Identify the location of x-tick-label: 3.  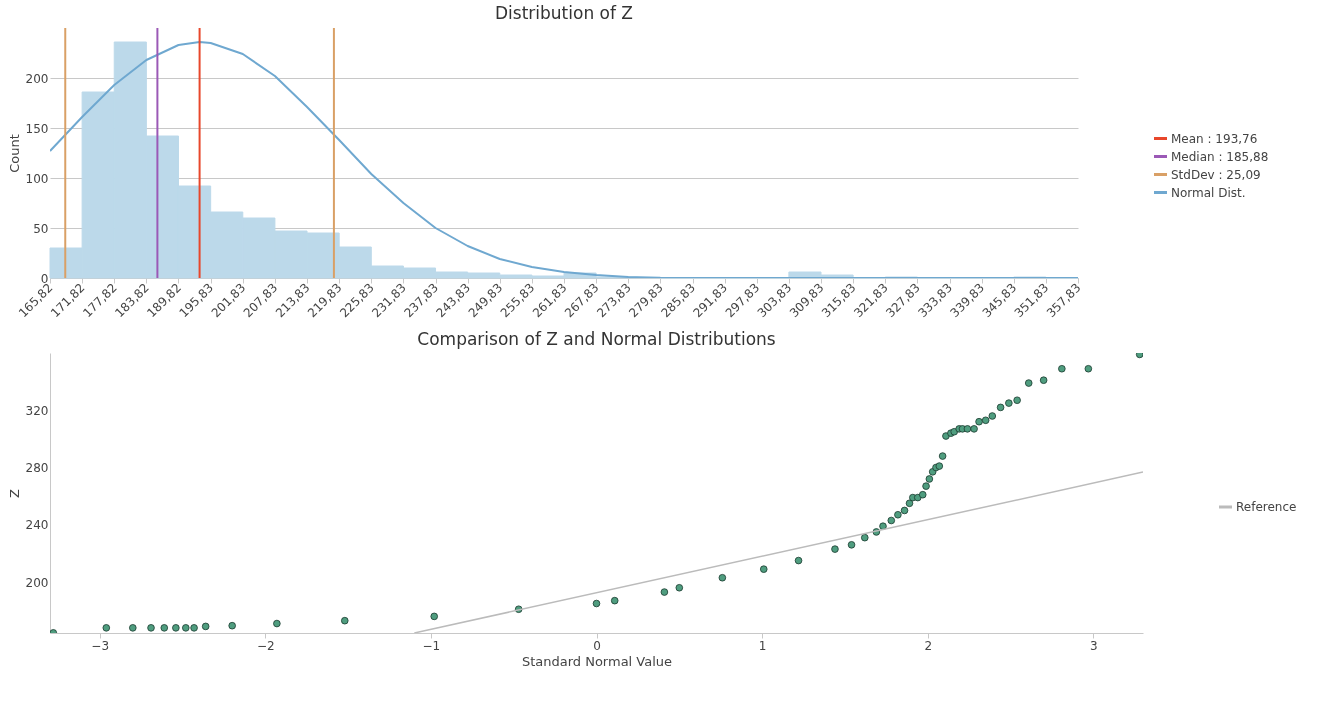
(1094, 645).